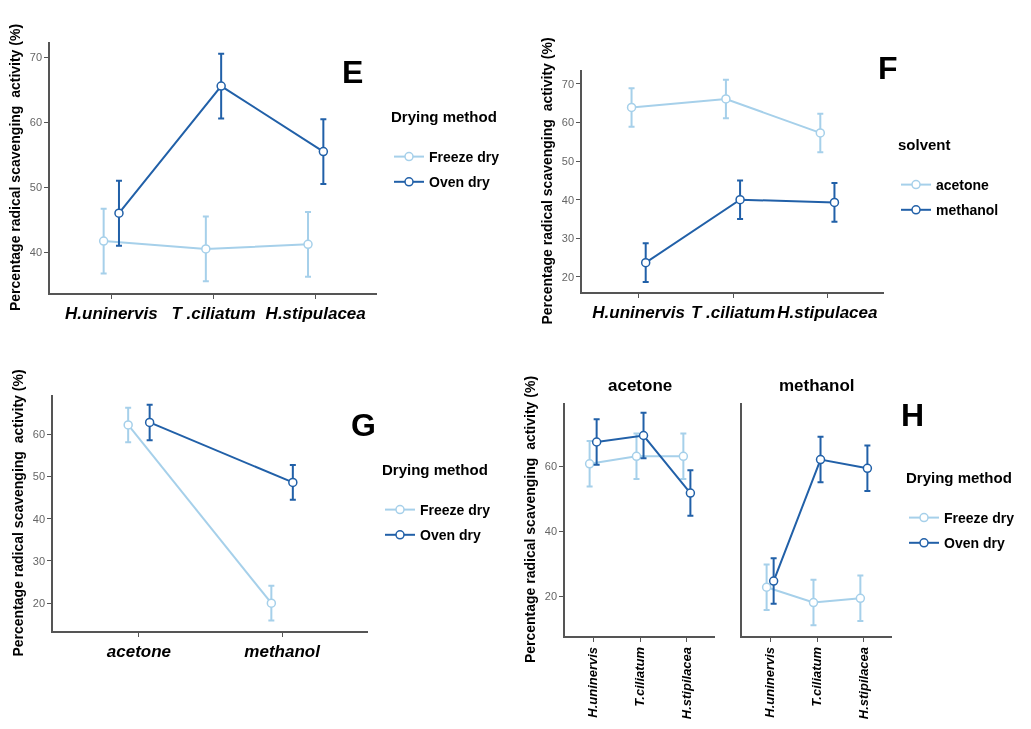 This screenshot has height=729, width=1031. I want to click on annotation: G, so click(363, 425).